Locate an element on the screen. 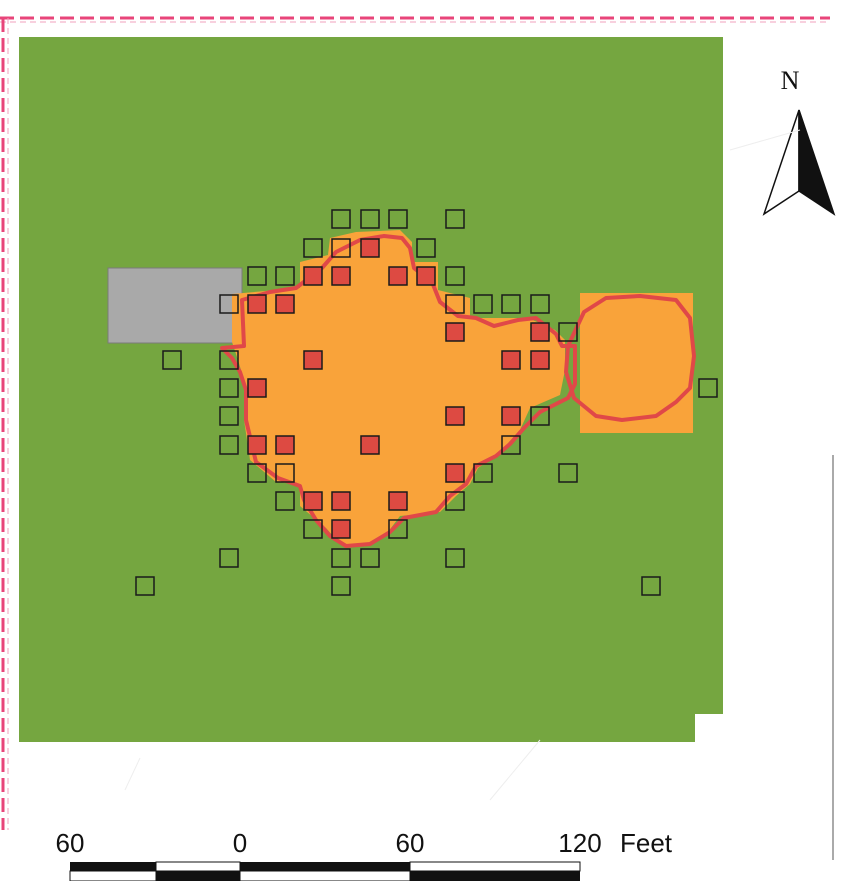 The width and height of the screenshot is (844, 881). affected-area-east is located at coordinates (636, 363).